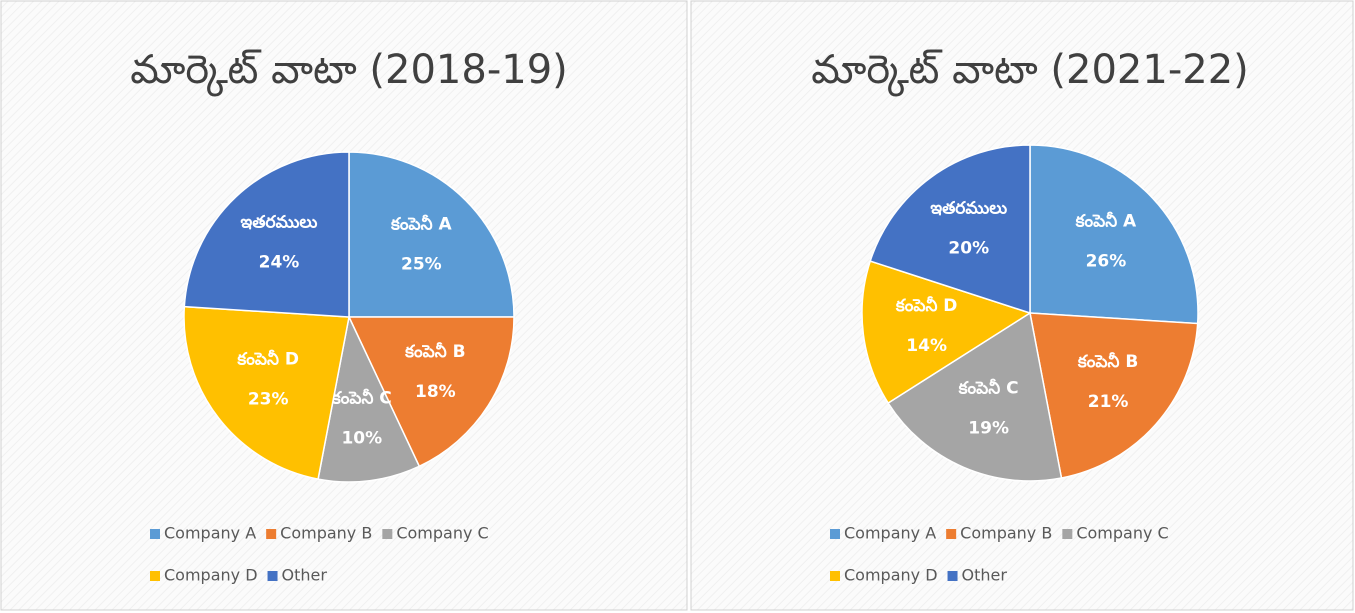 The height and width of the screenshot is (613, 1355). What do you see at coordinates (421, 265) in the screenshot?
I see `data-label: 25%` at bounding box center [421, 265].